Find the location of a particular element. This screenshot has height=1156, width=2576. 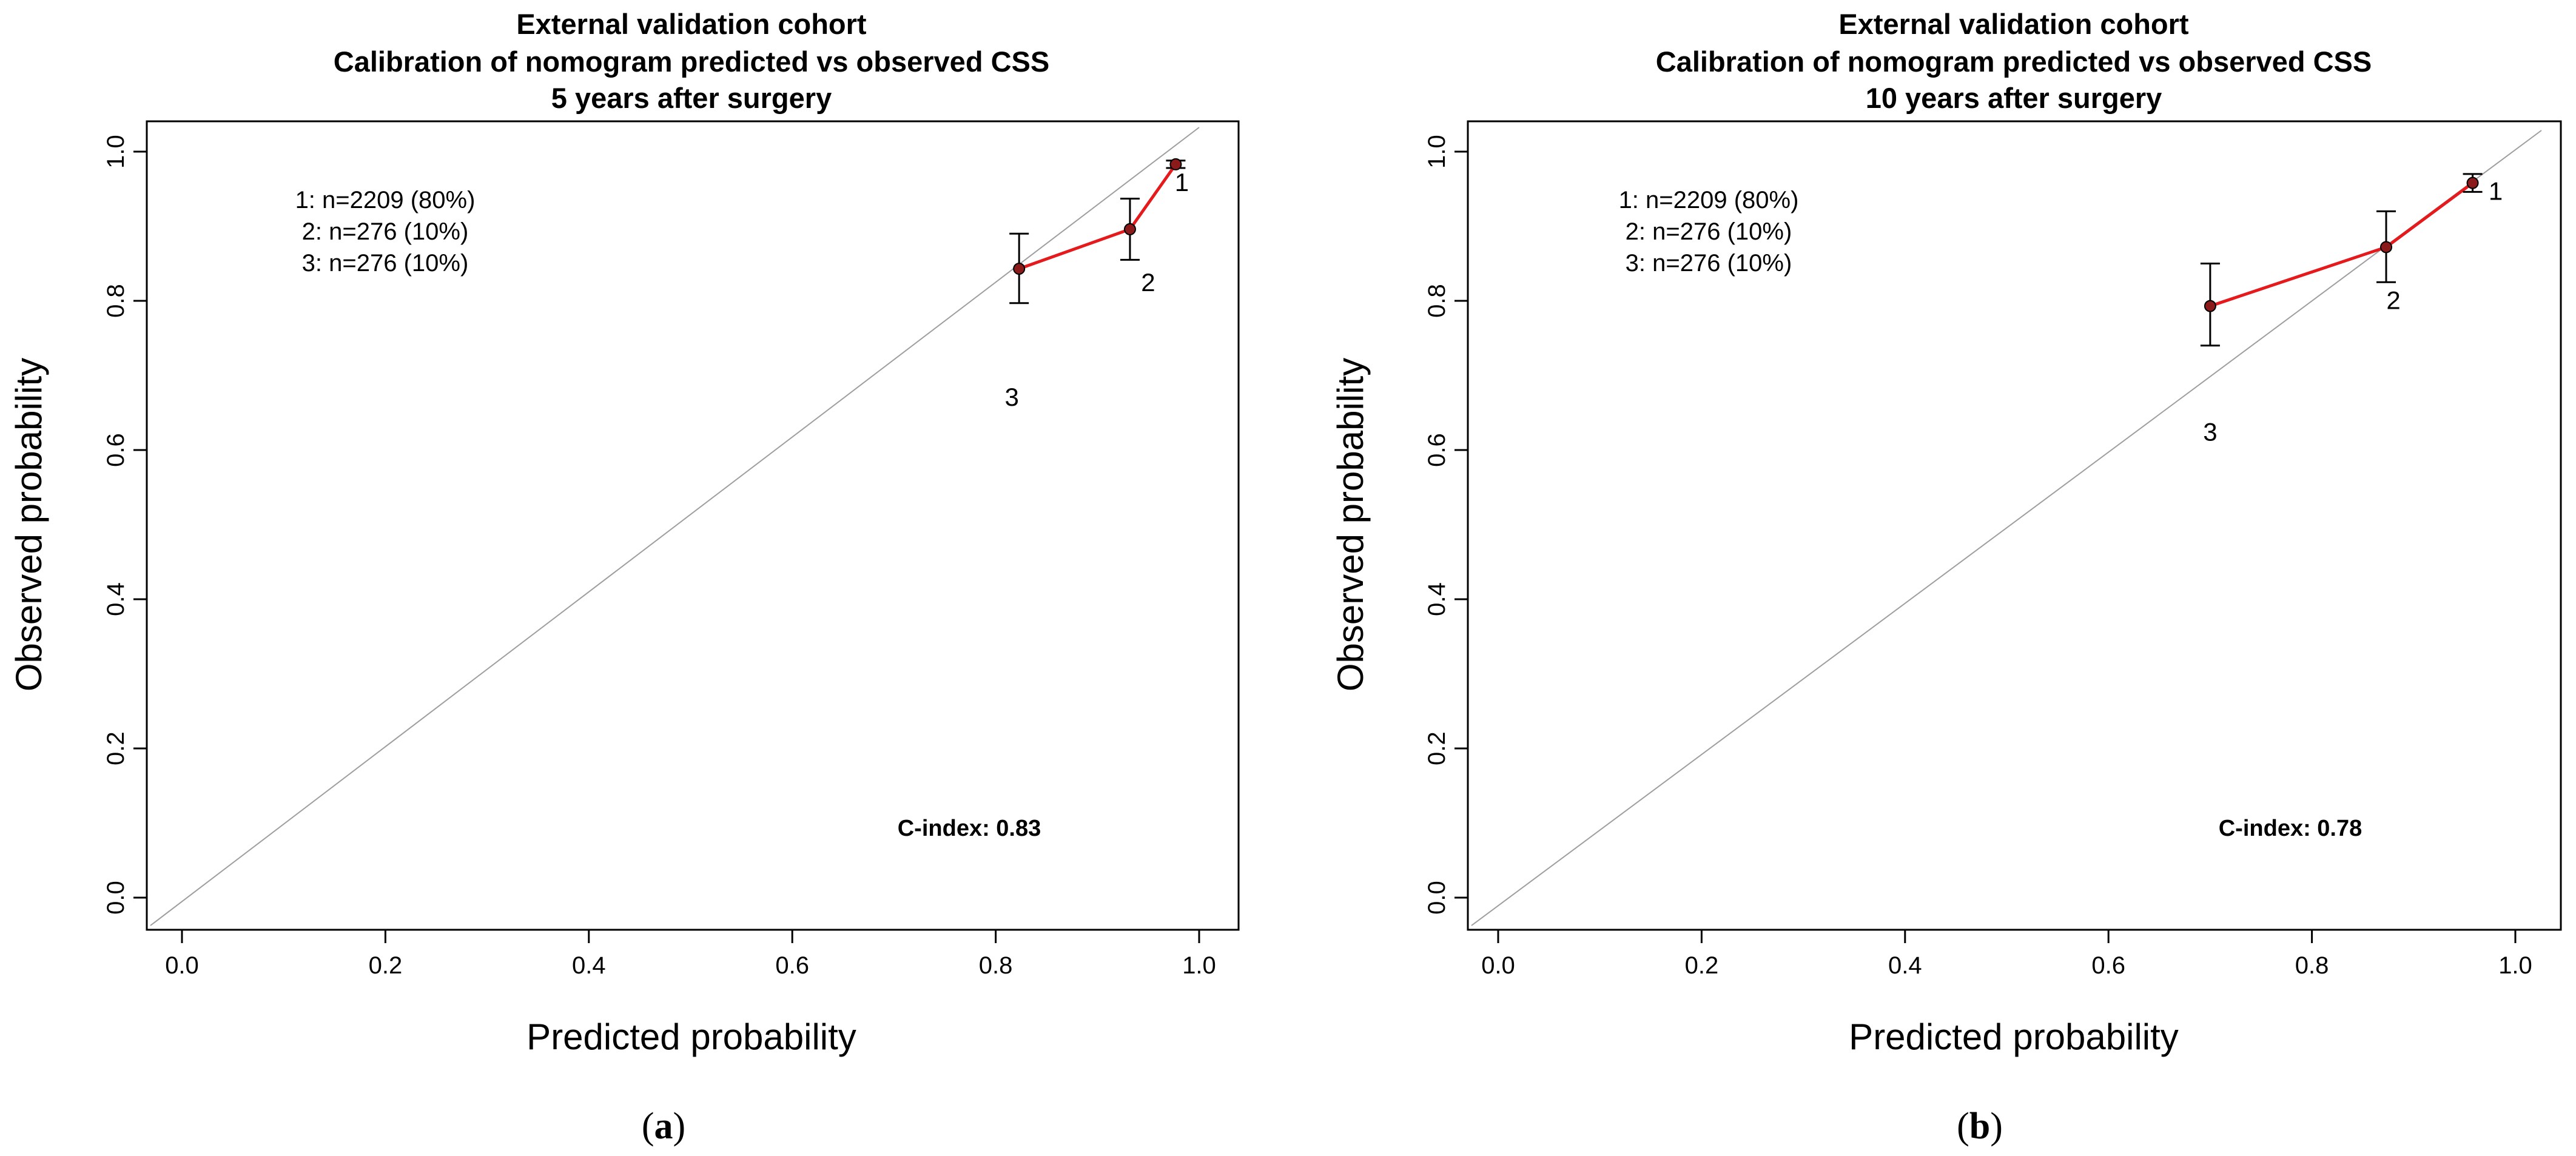

panel-b-group-2: 2: n=276 (10%) is located at coordinates (1709, 231).